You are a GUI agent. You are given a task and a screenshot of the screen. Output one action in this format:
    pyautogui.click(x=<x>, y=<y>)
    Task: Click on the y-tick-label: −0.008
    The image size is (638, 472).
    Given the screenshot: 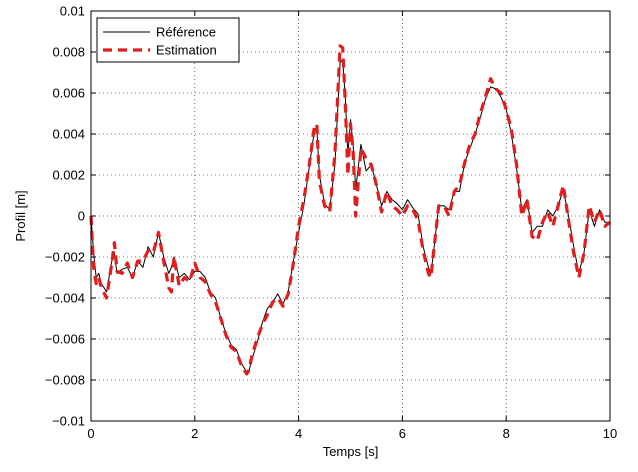 What is the action you would take?
    pyautogui.click(x=65, y=380)
    